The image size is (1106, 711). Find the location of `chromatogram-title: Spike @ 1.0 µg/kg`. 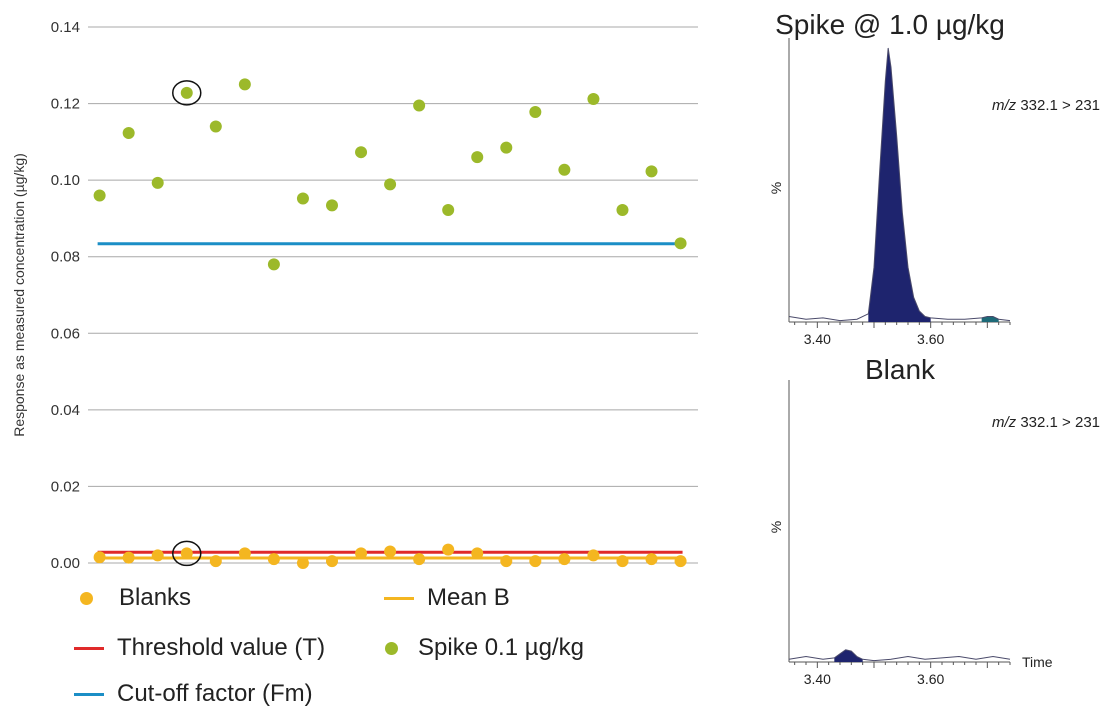

chromatogram-title: Spike @ 1.0 µg/kg is located at coordinates (890, 24).